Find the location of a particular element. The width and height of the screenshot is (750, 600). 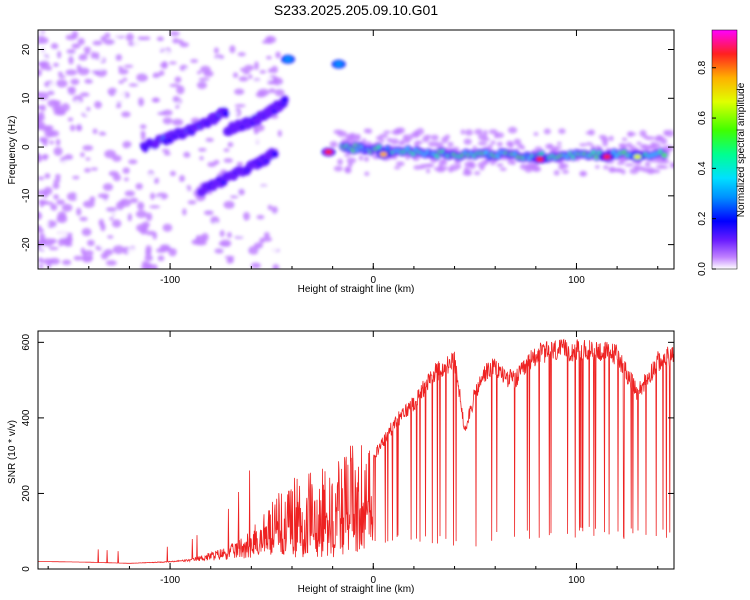

colorbar-tick-label: 0.6 is located at coordinates (702, 118).